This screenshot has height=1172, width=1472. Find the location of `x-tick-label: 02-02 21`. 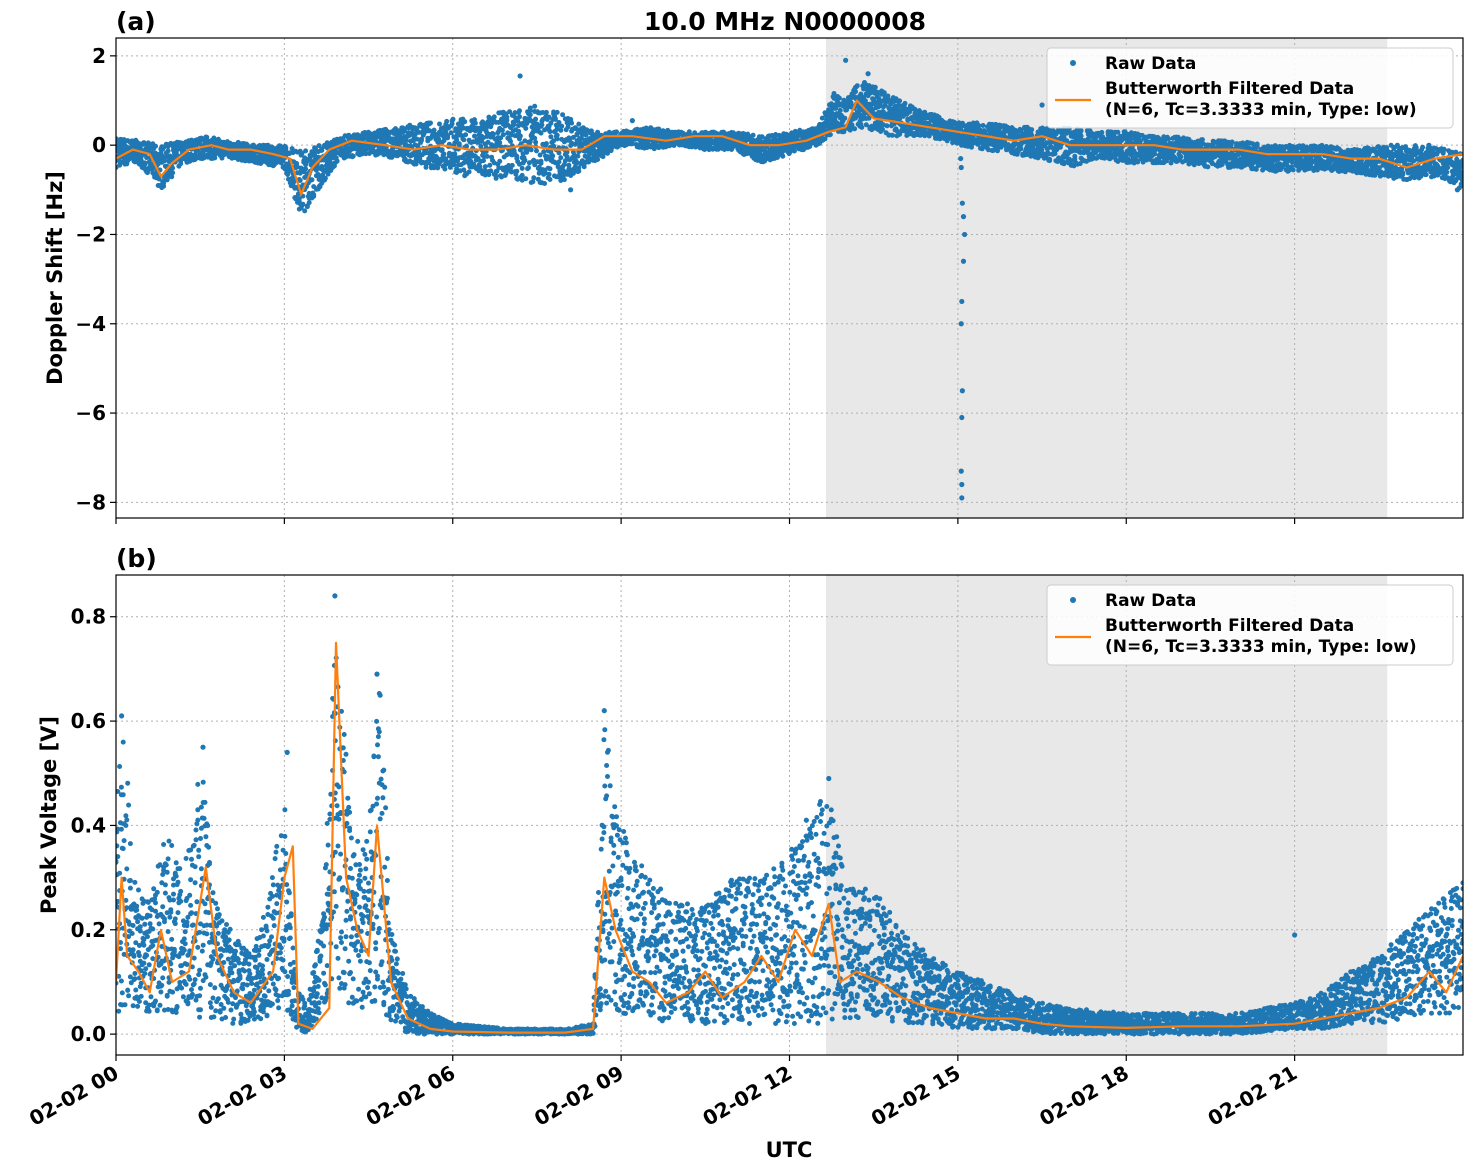

x-tick-label: 02-02 21 is located at coordinates (1253, 1096).